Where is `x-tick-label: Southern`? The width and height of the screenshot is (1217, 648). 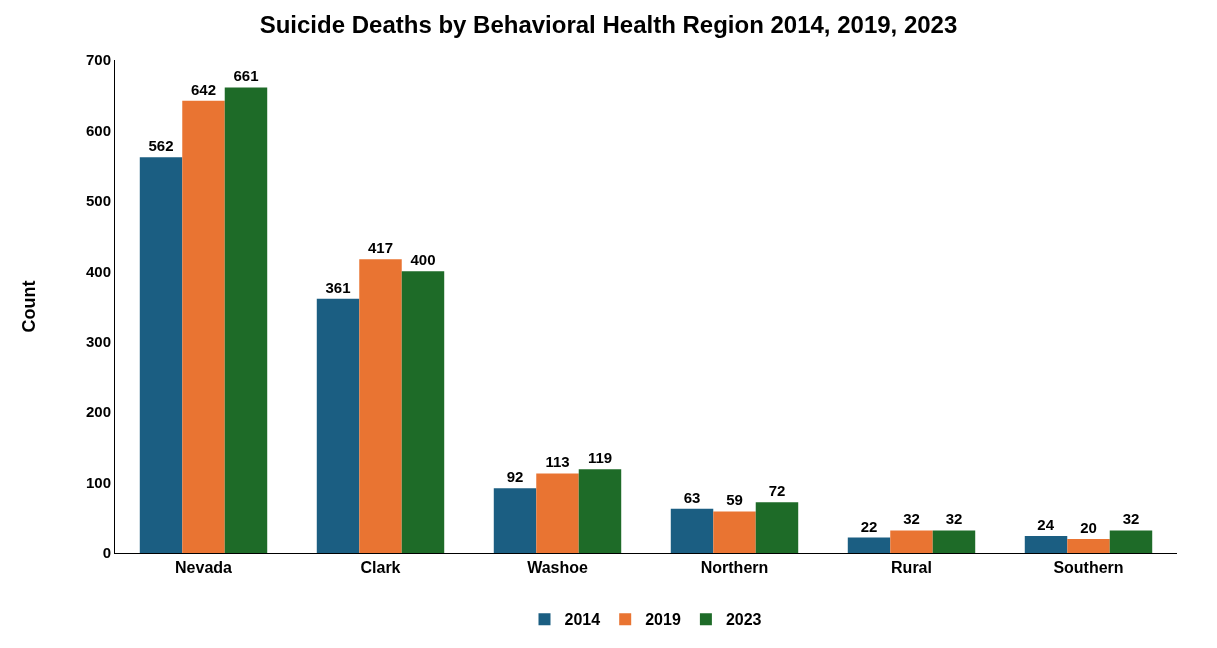 x-tick-label: Southern is located at coordinates (1088, 568).